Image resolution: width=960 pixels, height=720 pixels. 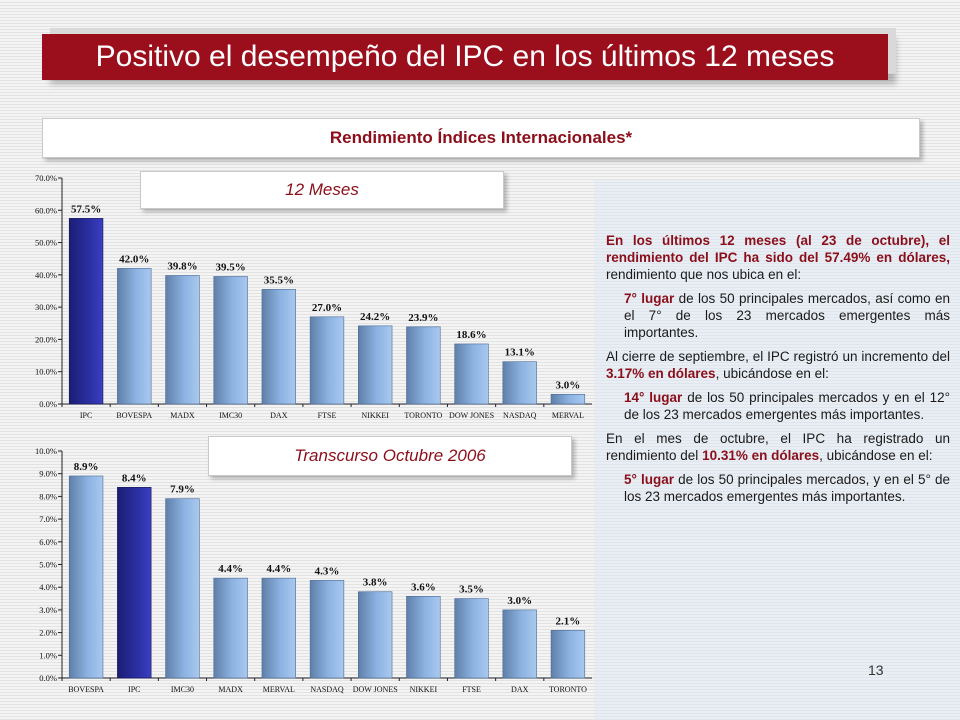 I want to click on y-tick-label: 5.0%, so click(x=48, y=565).